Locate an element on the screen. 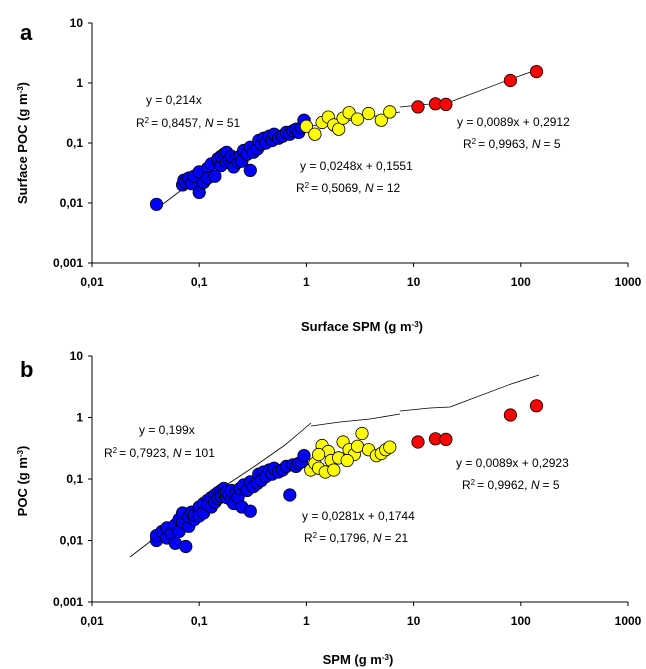 This screenshot has width=646, height=669. panel-b-trend-red is located at coordinates (469, 393).